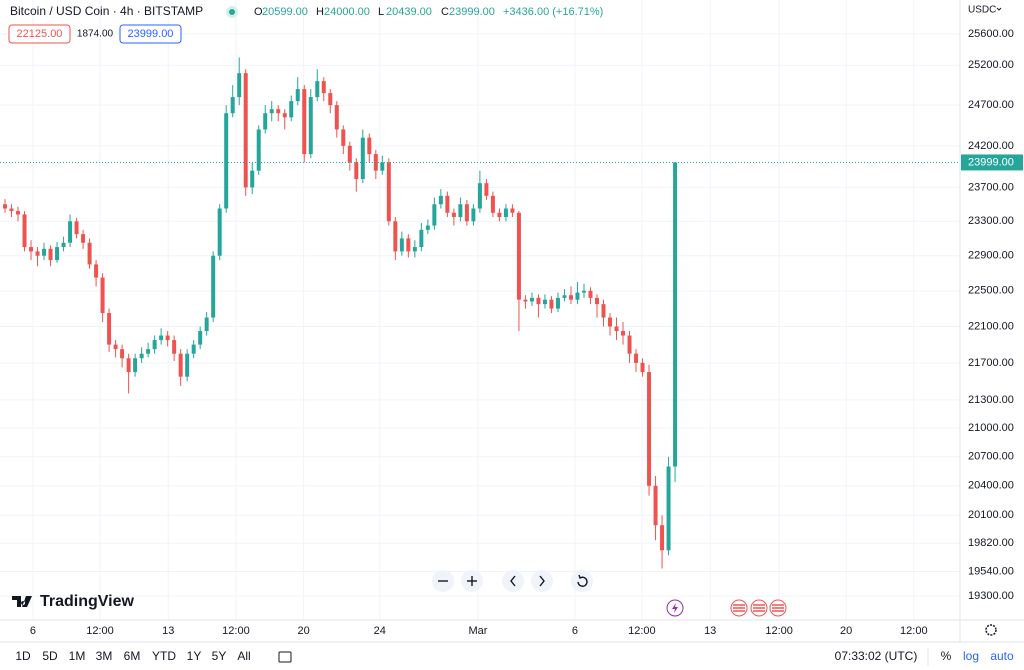  Describe the element at coordinates (991, 291) in the screenshot. I see `y-tick-label: 22500.00` at that location.